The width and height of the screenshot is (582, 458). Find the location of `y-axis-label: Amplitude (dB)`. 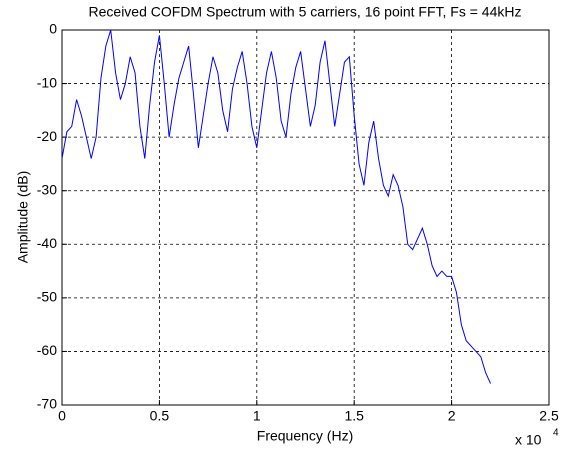

y-axis-label: Amplitude (dB) is located at coordinates (23, 217).